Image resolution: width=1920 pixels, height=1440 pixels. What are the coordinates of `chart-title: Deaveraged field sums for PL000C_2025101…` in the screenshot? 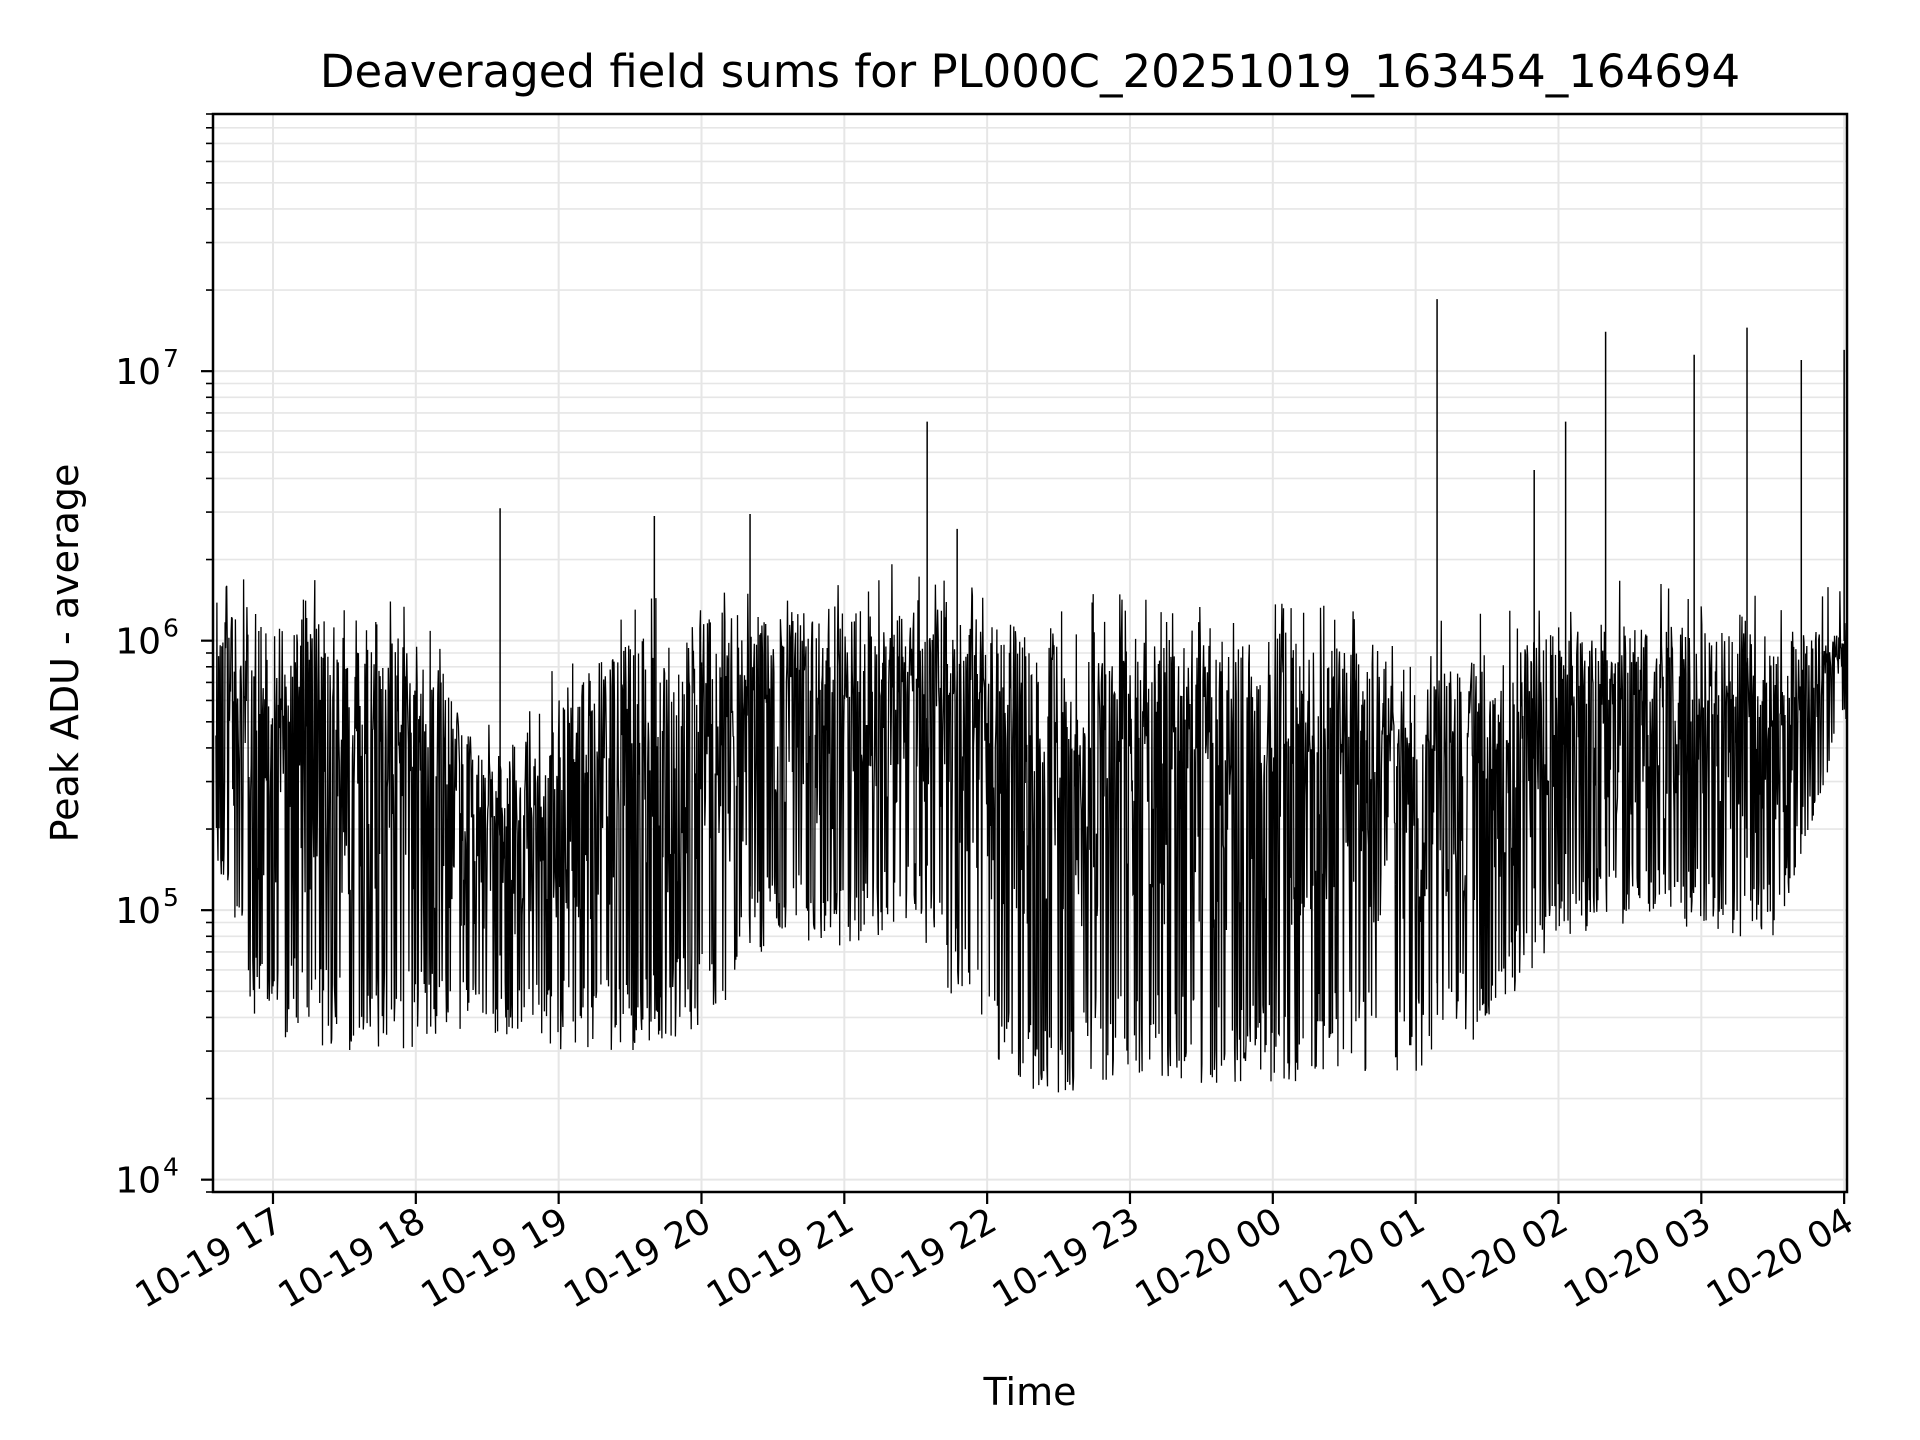 It's located at (1030, 71).